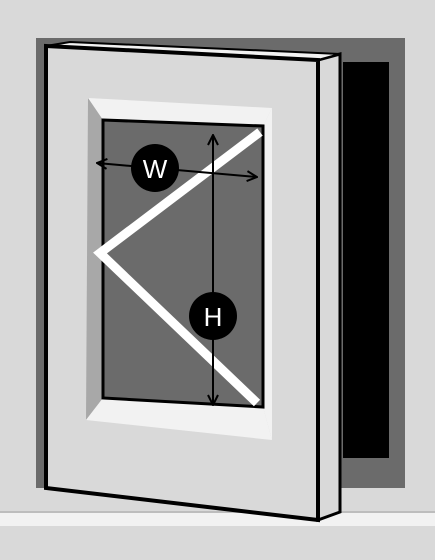 This screenshot has height=560, width=435. I want to click on sash-bevel-top, so click(180, 112).